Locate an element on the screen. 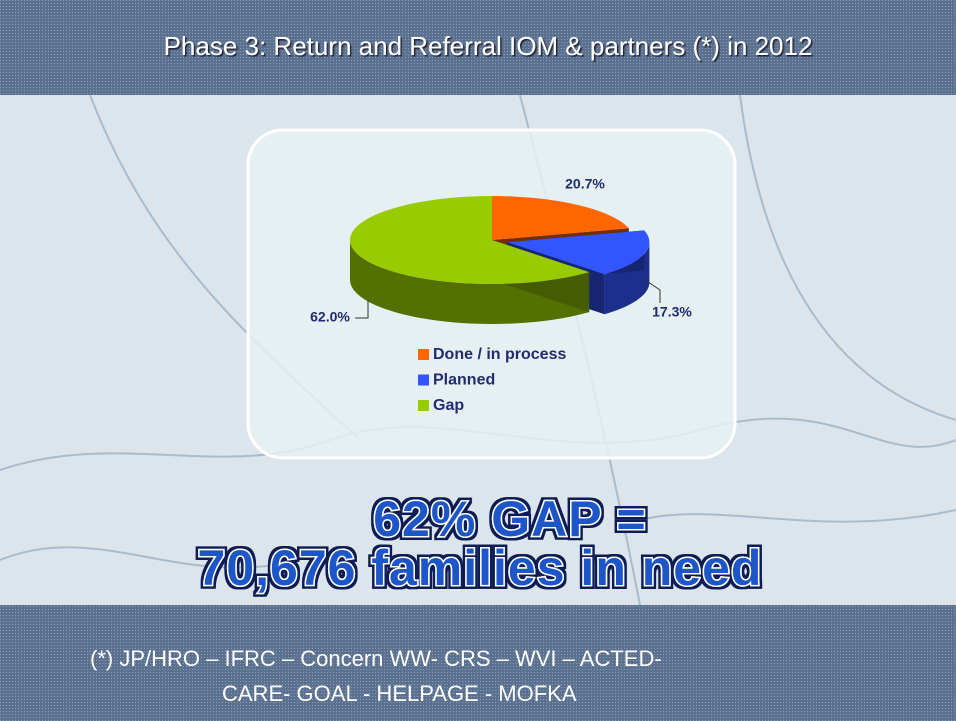 This screenshot has width=956, height=721. legend-label: Gap is located at coordinates (448, 405).